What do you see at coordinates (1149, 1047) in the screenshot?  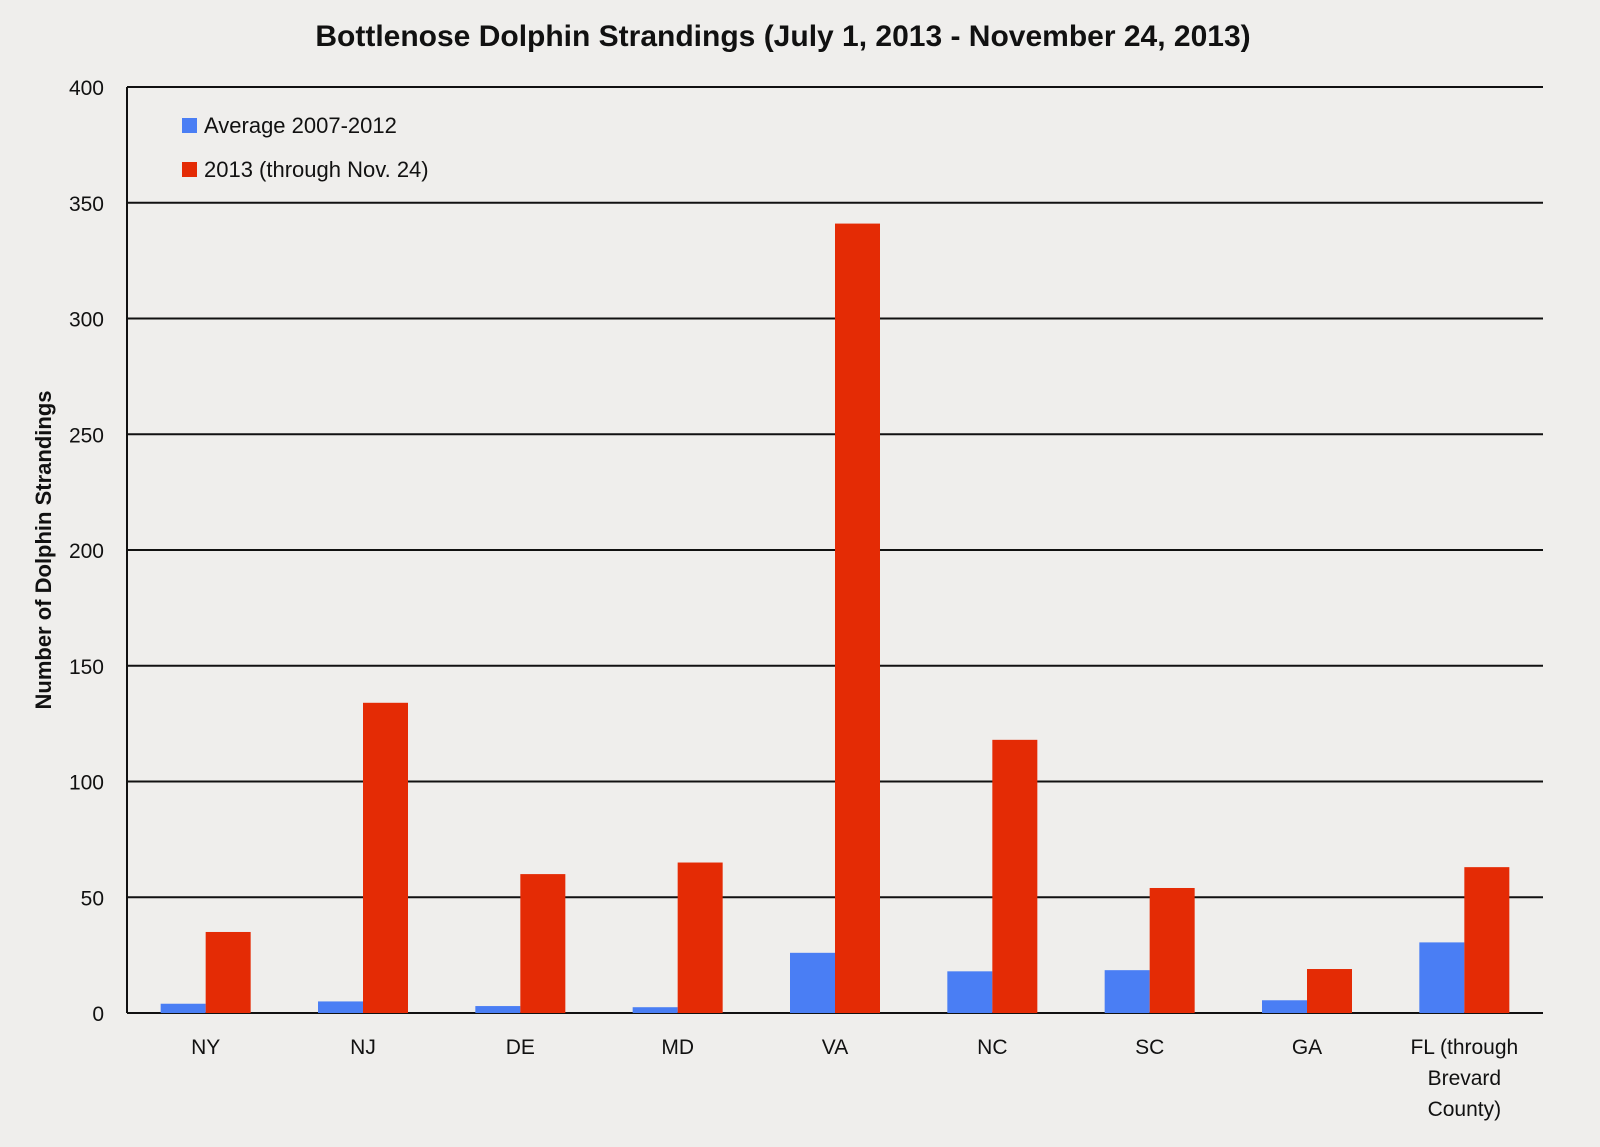 I see `x-tick-label-6-0: SC` at bounding box center [1149, 1047].